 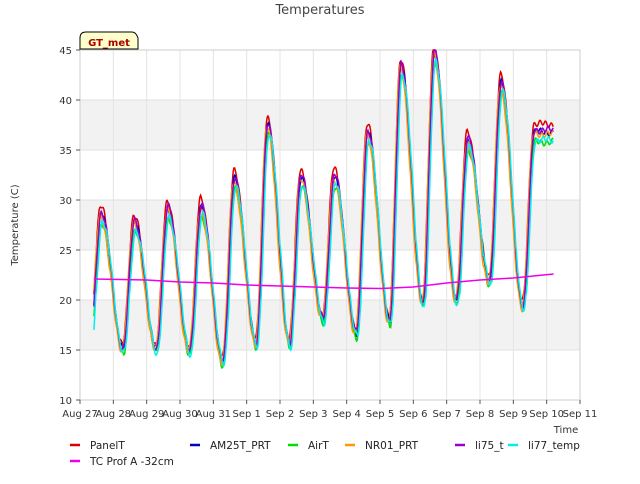 I want to click on x-tick-label: Sep 10, so click(x=546, y=414).